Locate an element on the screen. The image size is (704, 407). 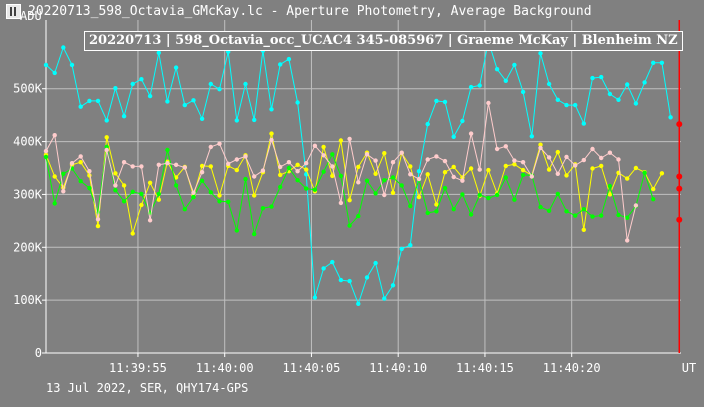
y-tick-label: 300K is located at coordinates (28, 194).